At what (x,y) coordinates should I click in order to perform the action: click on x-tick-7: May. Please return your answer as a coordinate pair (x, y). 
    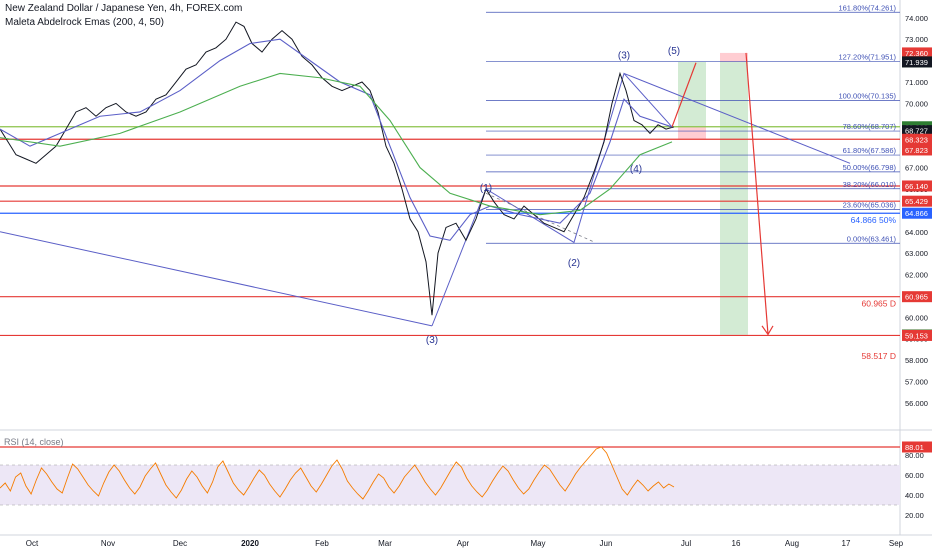
    Looking at the image, I should click on (537, 543).